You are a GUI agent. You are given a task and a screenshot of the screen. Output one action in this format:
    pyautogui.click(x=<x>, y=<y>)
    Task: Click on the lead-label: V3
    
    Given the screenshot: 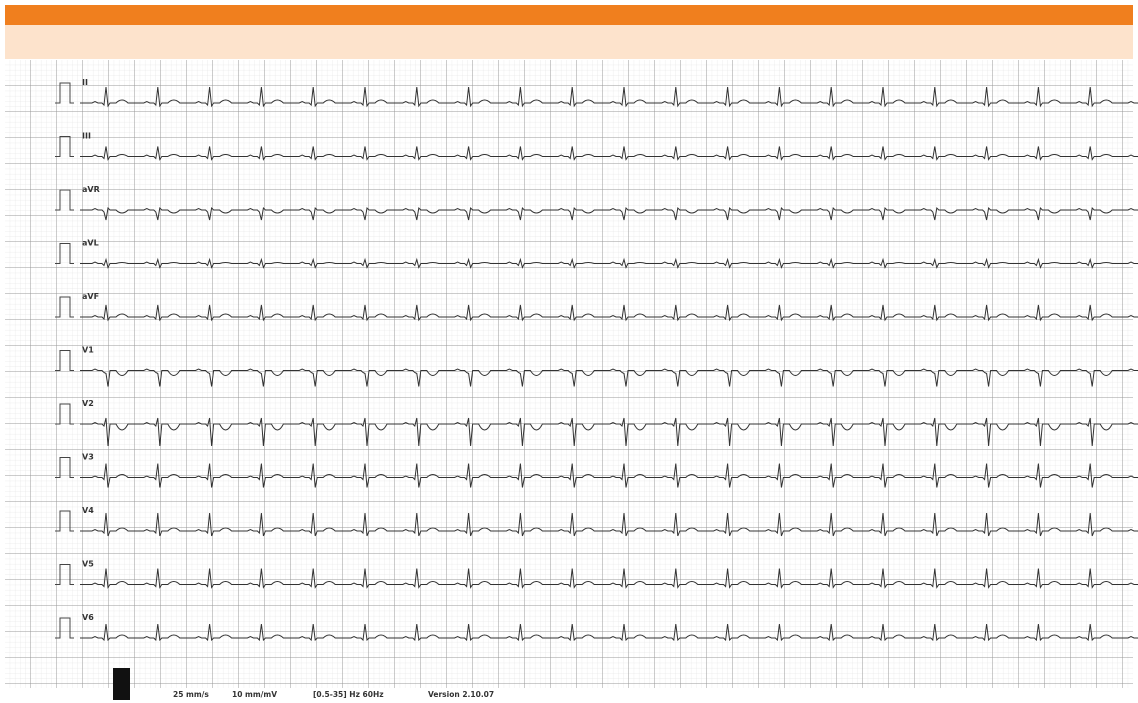 What is the action you would take?
    pyautogui.click(x=88, y=457)
    